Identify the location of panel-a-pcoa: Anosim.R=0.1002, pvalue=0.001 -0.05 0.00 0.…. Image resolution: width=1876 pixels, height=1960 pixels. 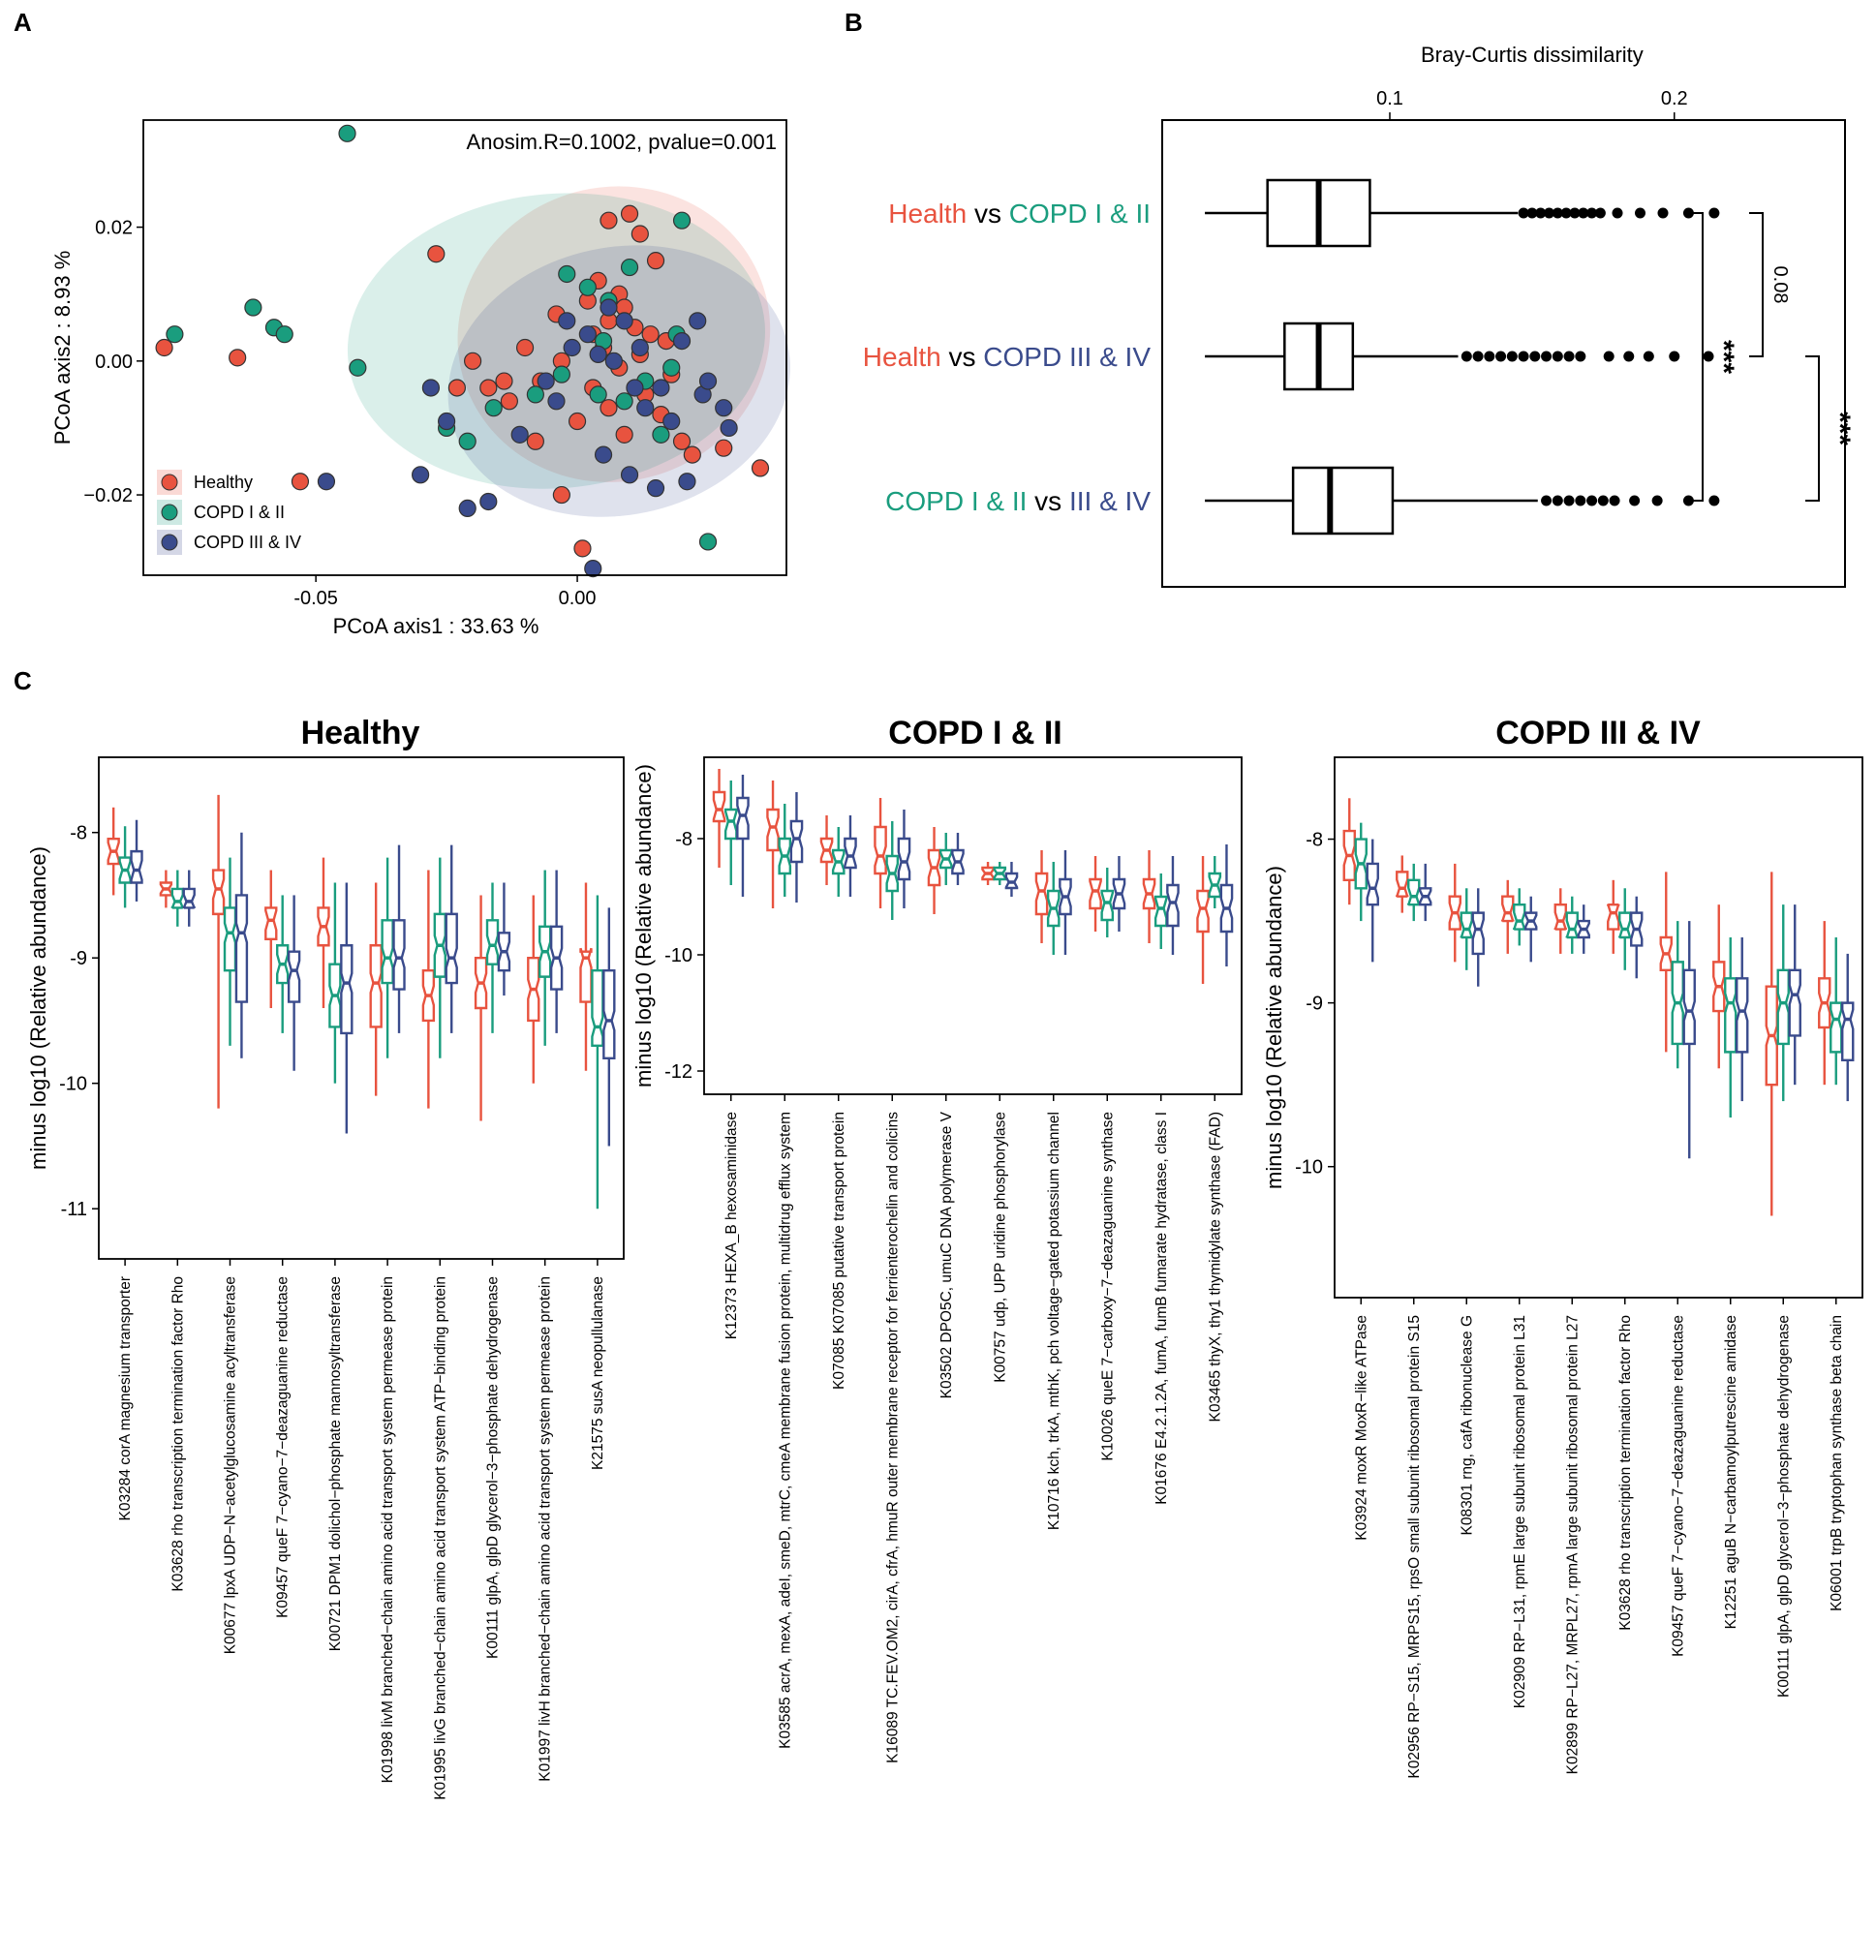
(420, 378).